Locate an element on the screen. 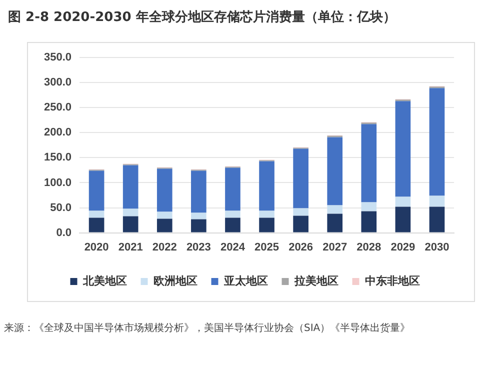 Image resolution: width=500 pixels, height=366 pixels. legend-label: 拉美地区 is located at coordinates (315, 281).